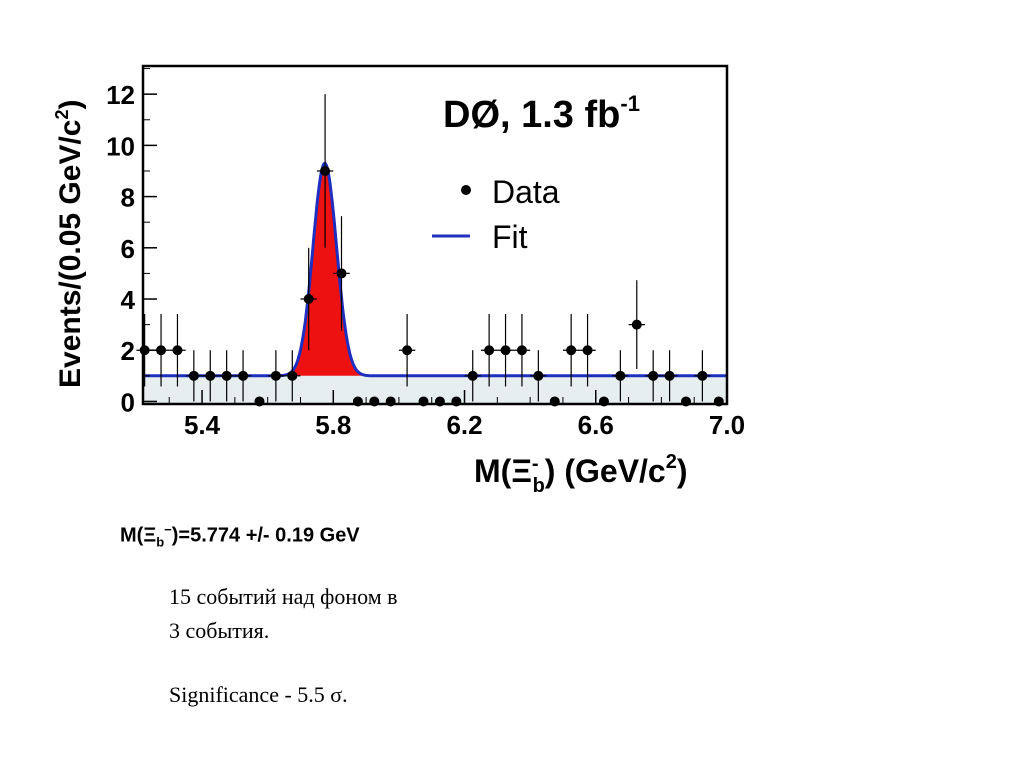 The width and height of the screenshot is (1024, 768). I want to click on signal-description-line-2: 3 события., so click(219, 630).